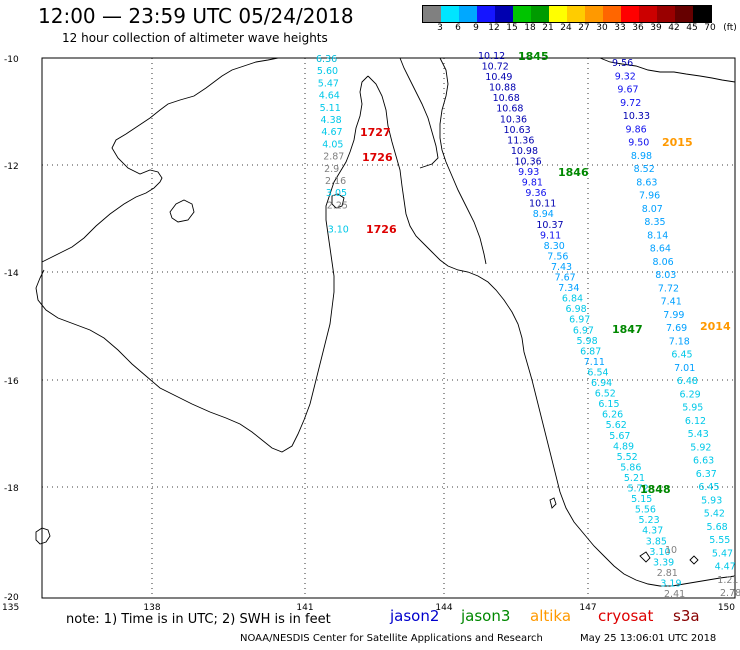  What do you see at coordinates (715, 326) in the screenshot?
I see `pass-time-label: 2014` at bounding box center [715, 326].